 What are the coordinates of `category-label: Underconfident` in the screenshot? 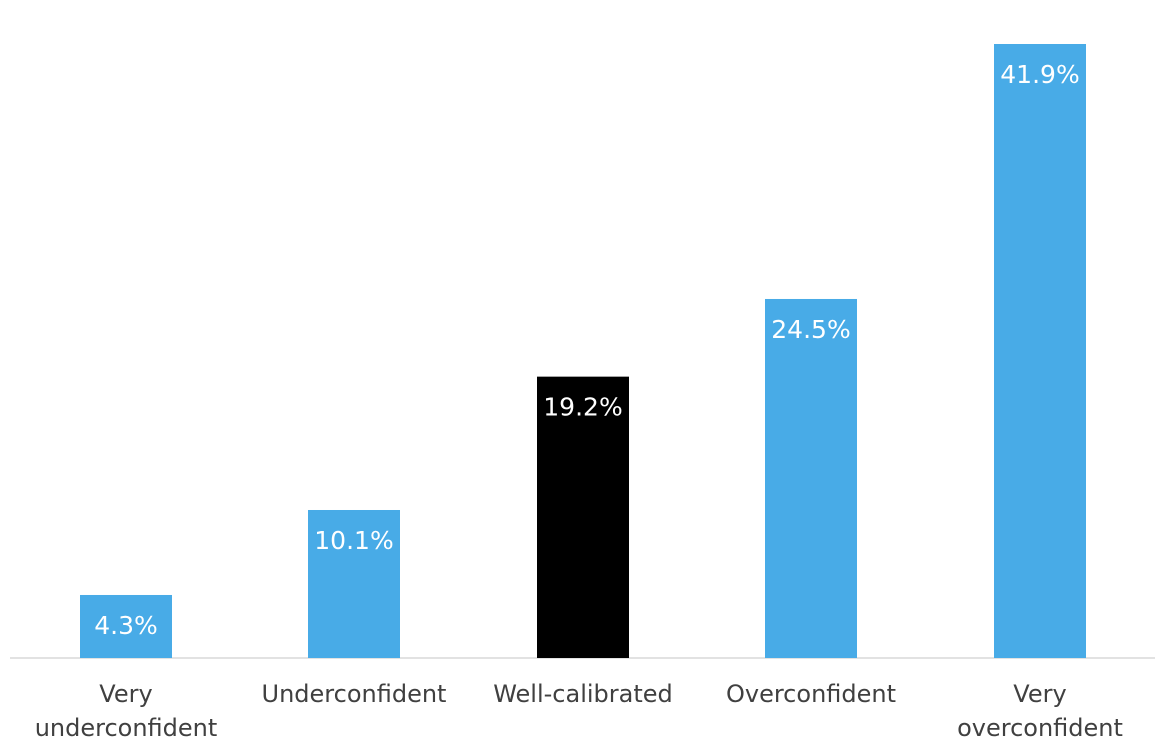 It's located at (354, 694).